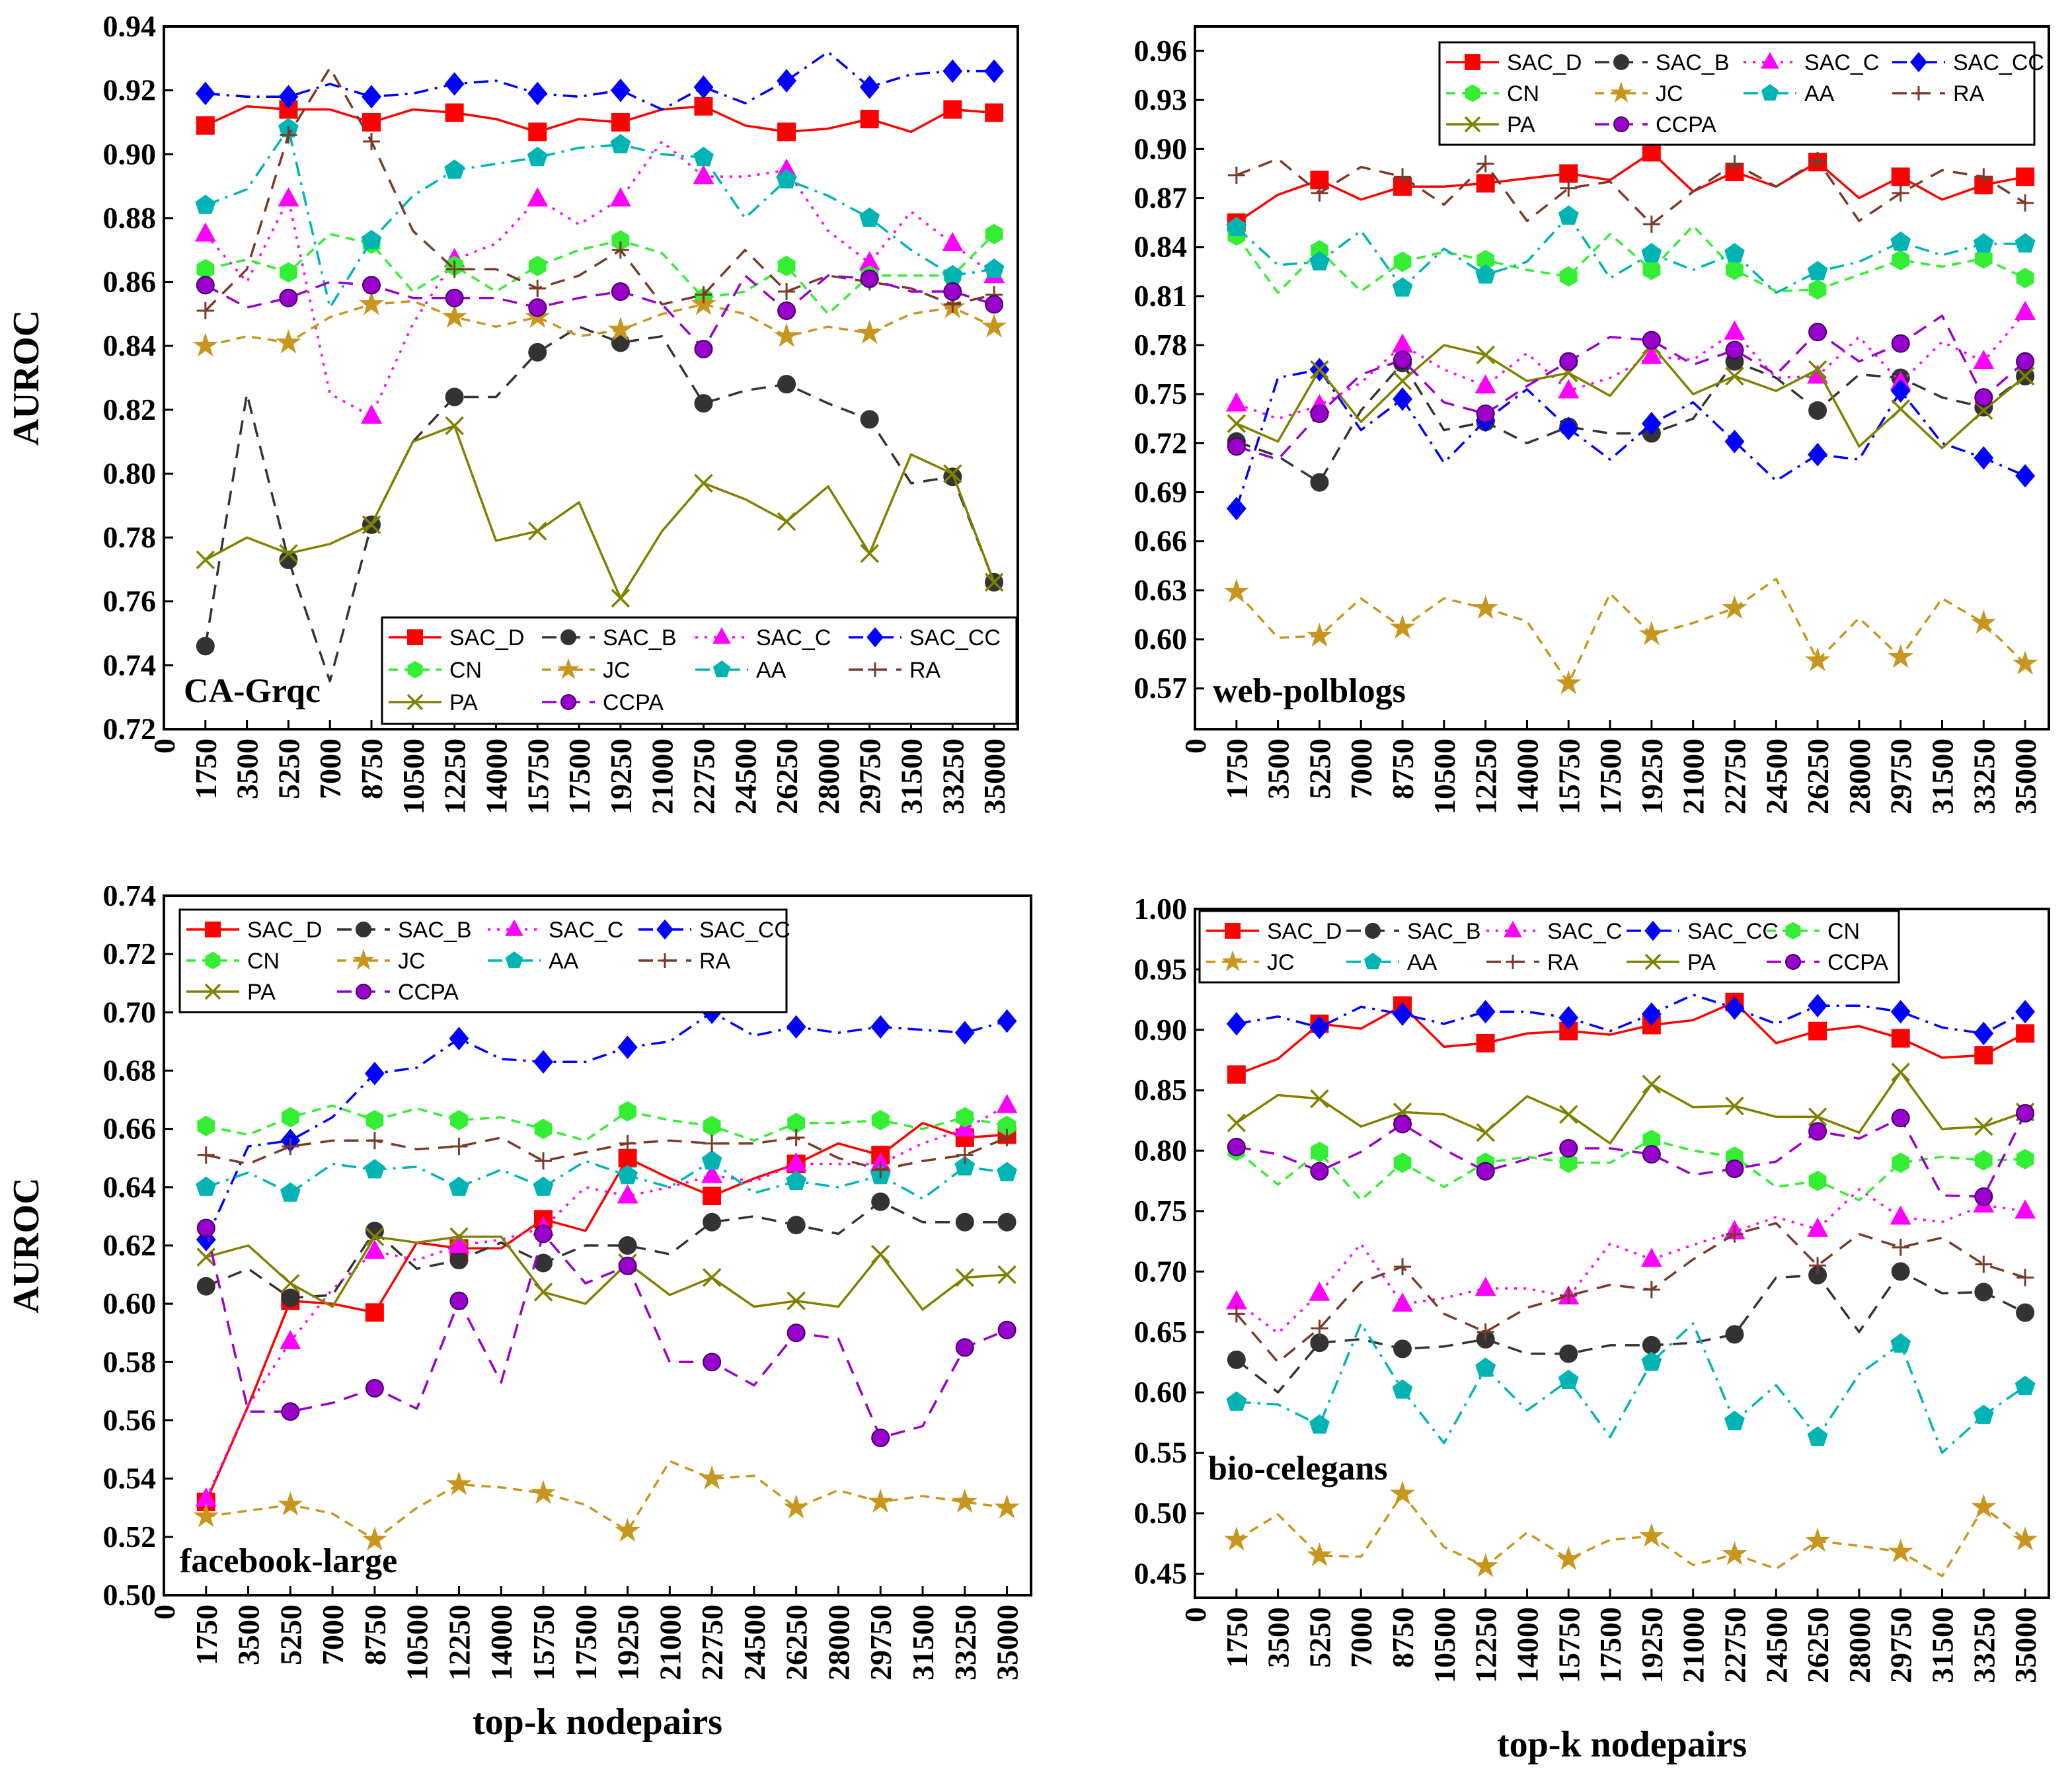  I want to click on x-tick-label: 28000, so click(1859, 776).